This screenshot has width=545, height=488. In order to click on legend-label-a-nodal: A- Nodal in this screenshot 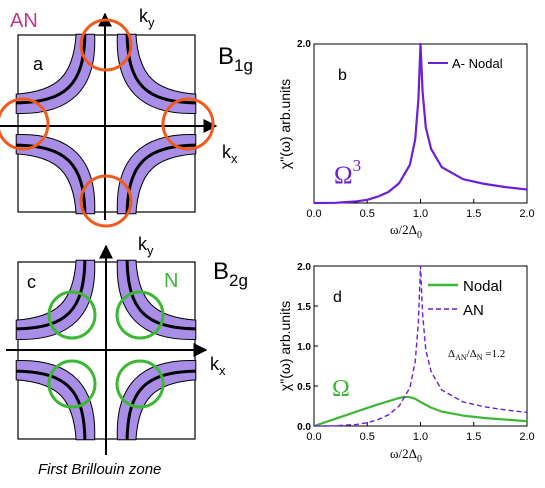, I will do `click(477, 63)`.